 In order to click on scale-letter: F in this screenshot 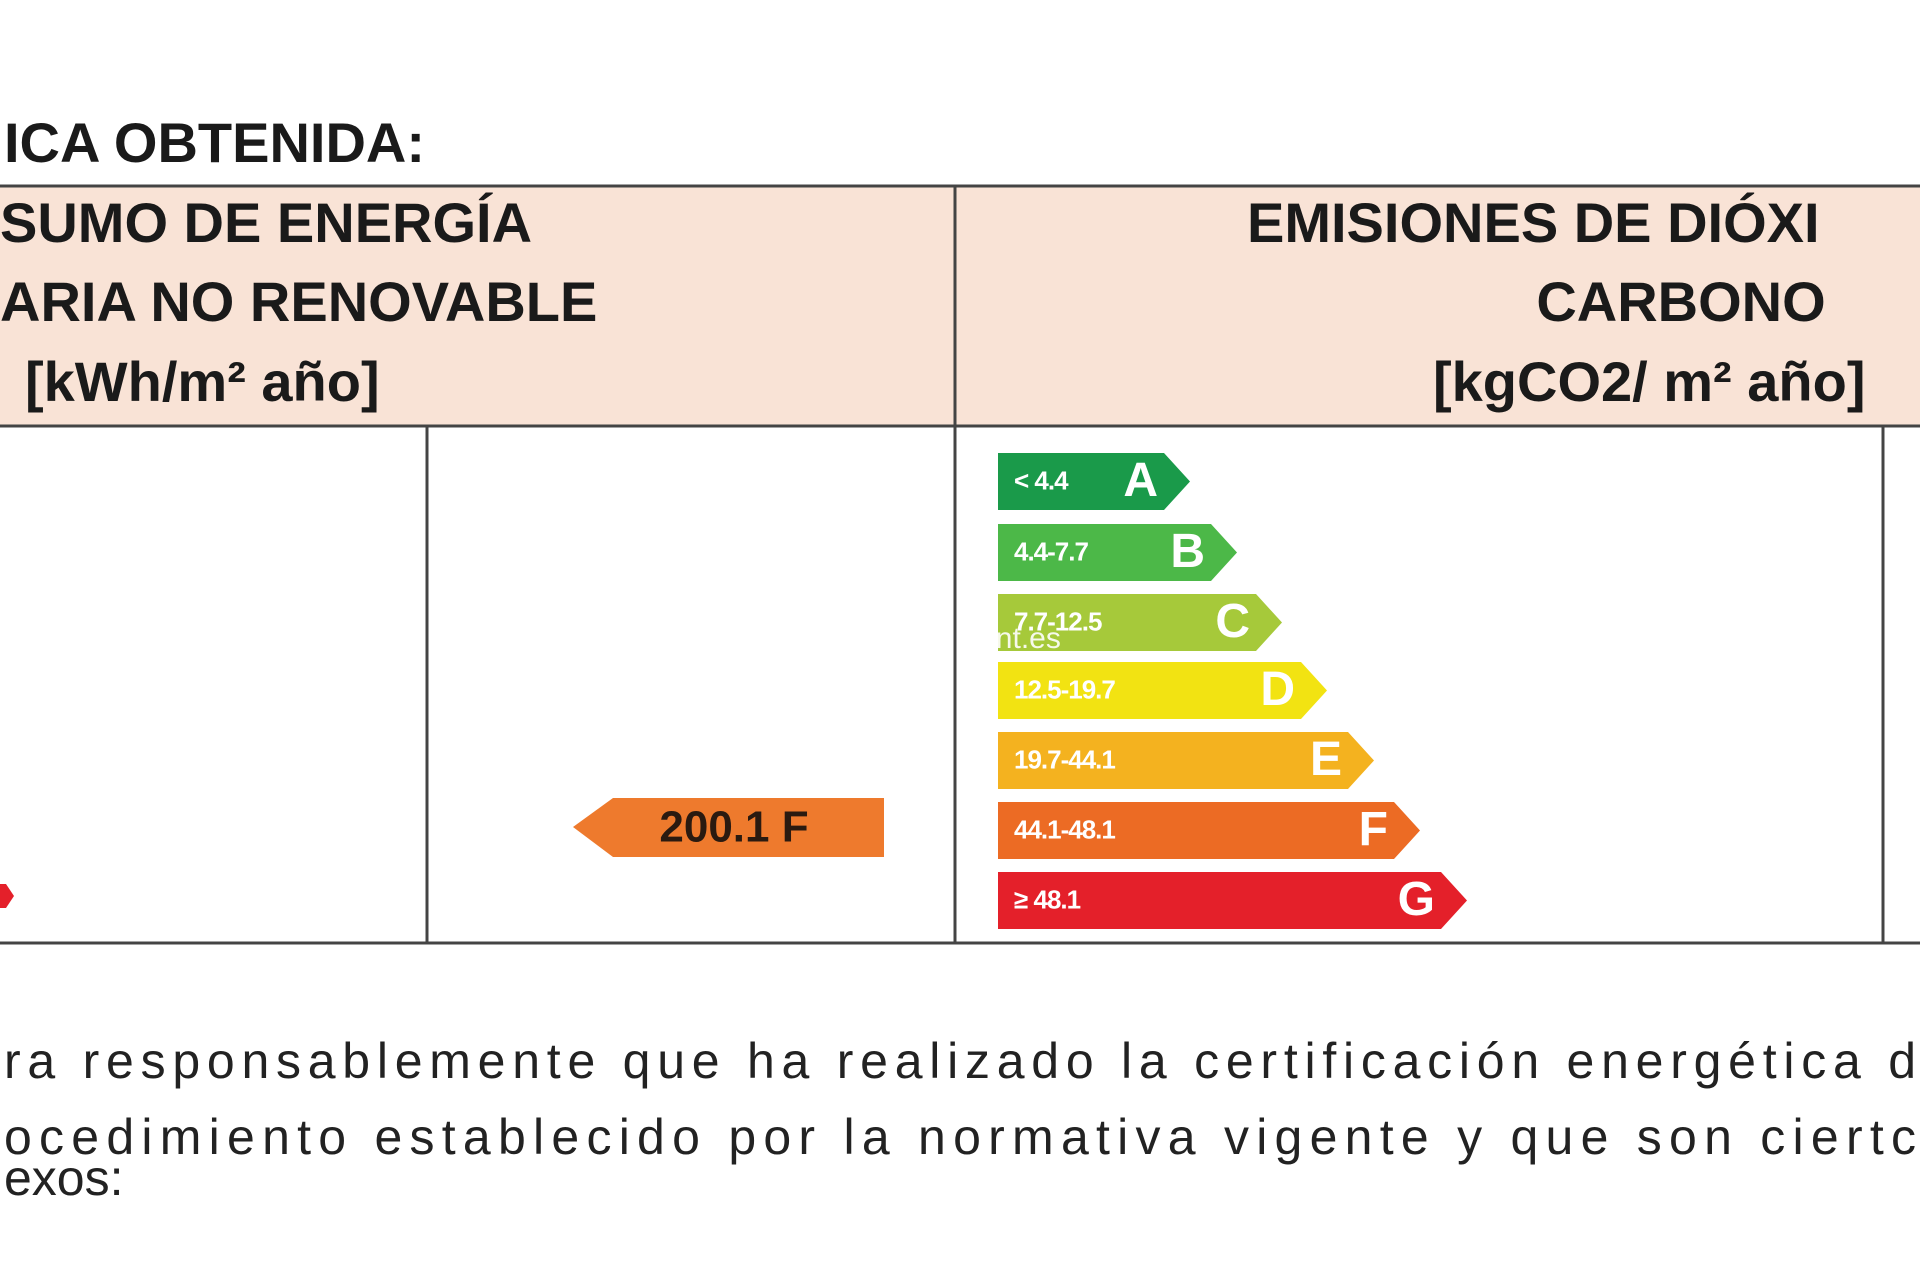, I will do `click(1373, 829)`.